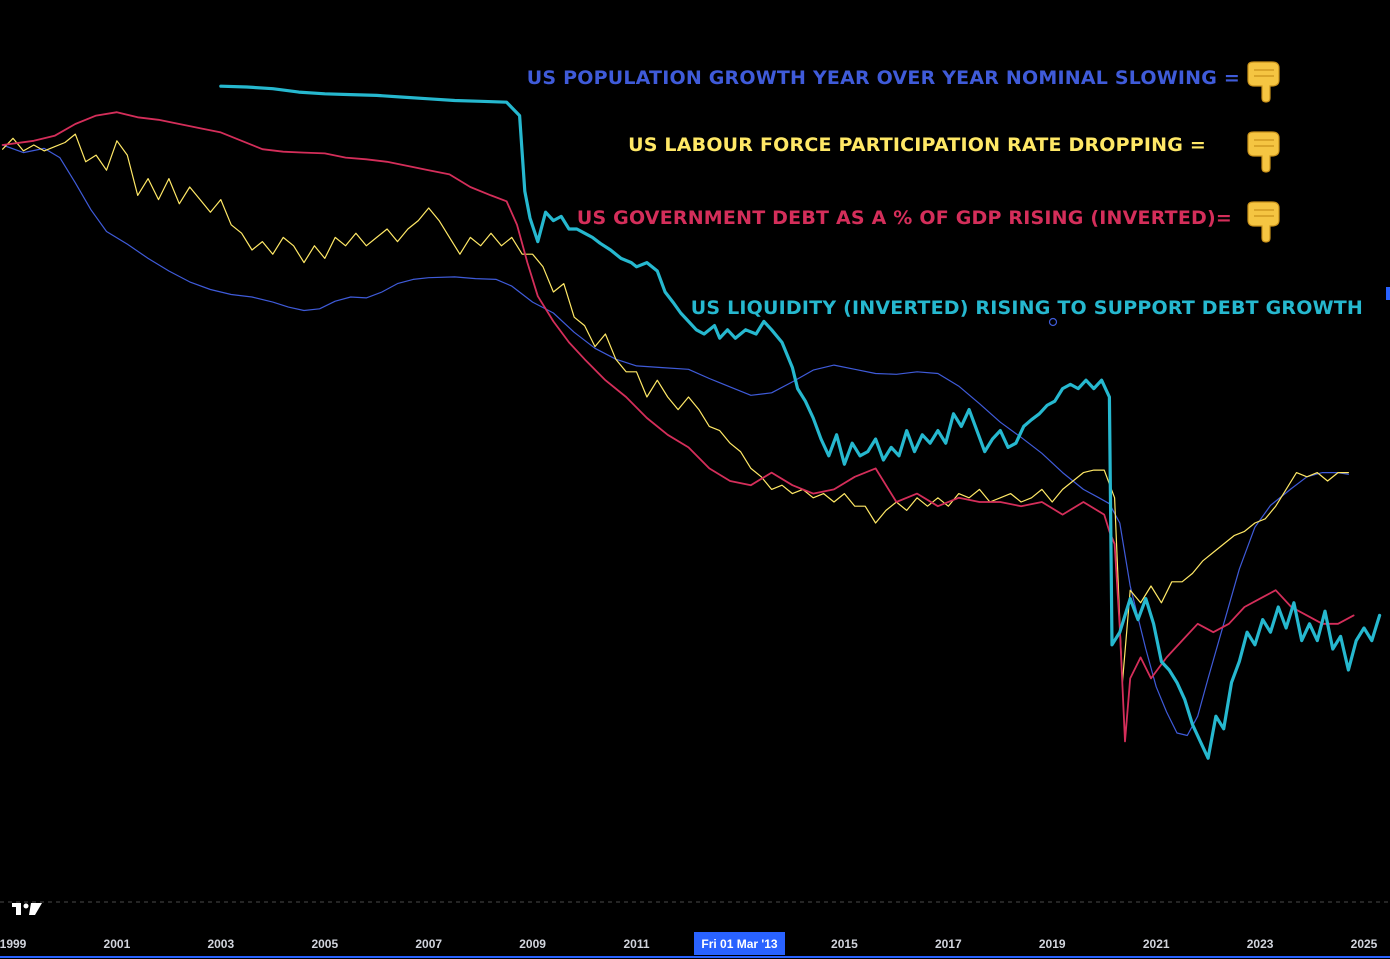 The image size is (1390, 959). I want to click on x-tick-label: 2011, so click(636, 944).